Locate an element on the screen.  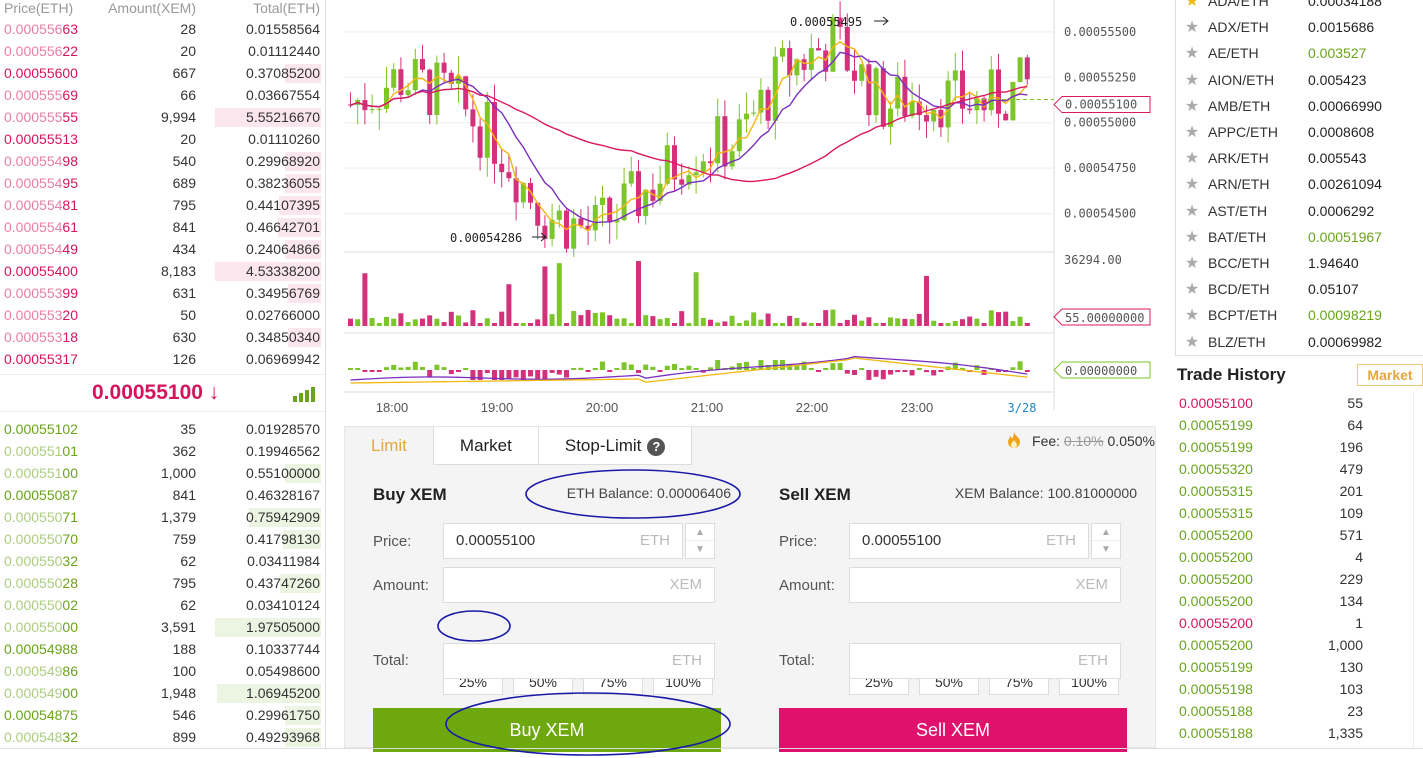
ask-row: 0.00055318 630 0.34850340 is located at coordinates (162, 337).